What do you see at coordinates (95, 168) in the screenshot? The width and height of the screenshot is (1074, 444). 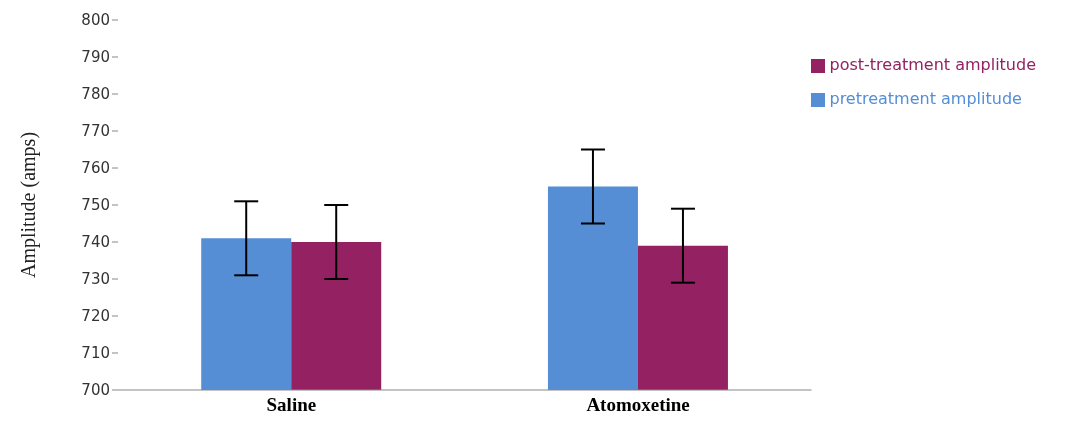 I see `y-tick-label: 760` at bounding box center [95, 168].